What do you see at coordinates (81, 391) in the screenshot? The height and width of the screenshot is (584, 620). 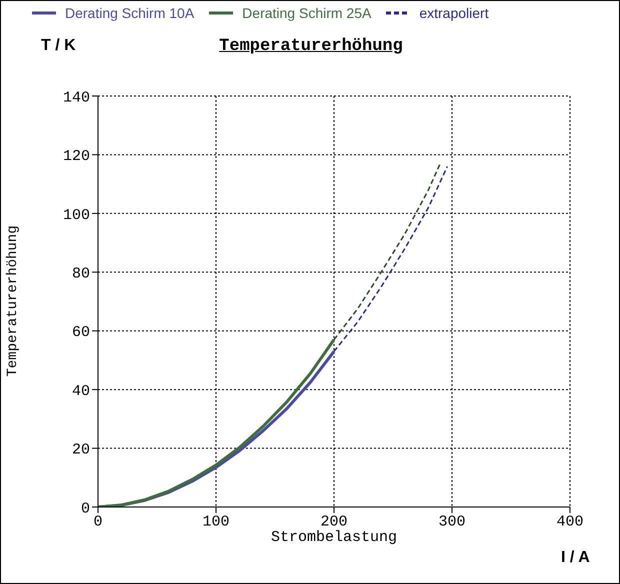 I see `y-tick-label: 40` at bounding box center [81, 391].